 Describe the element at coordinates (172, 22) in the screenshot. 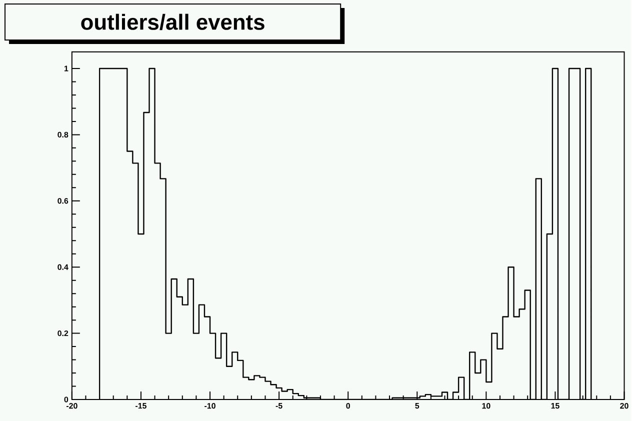

I see `chart-title: outliers/all events` at that location.